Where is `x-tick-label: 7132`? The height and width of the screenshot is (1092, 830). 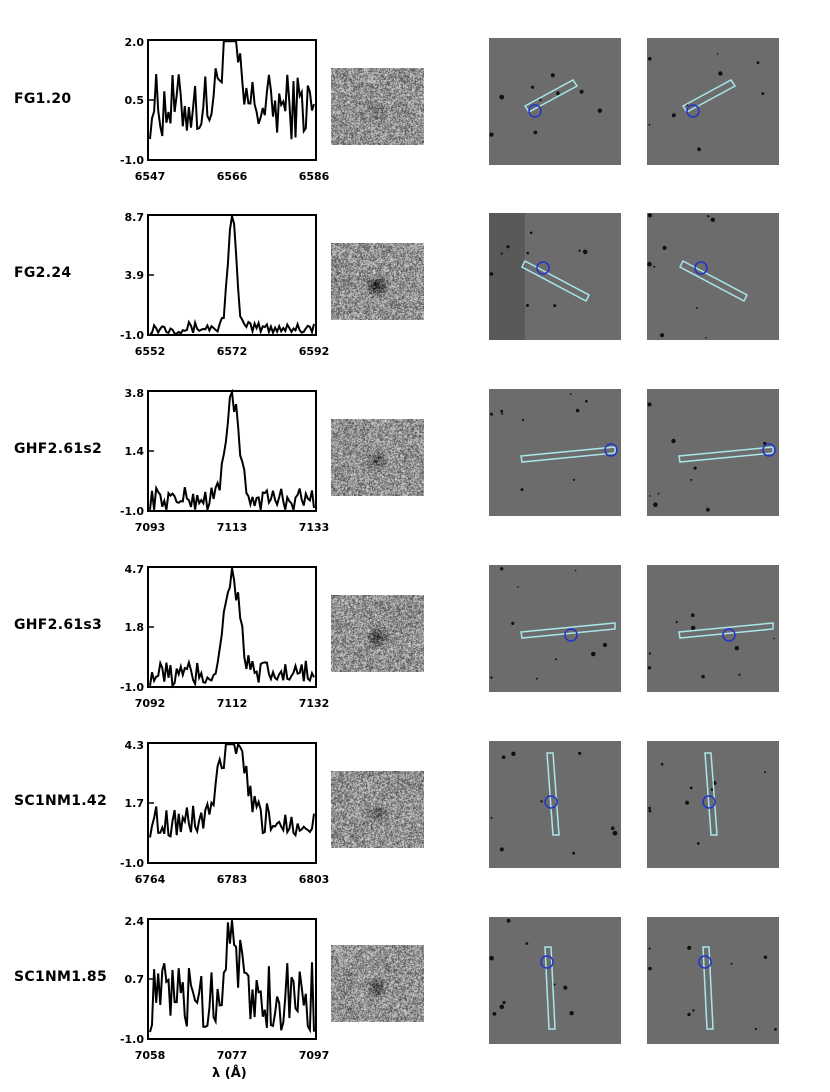
x-tick-label: 7132 is located at coordinates (314, 703).